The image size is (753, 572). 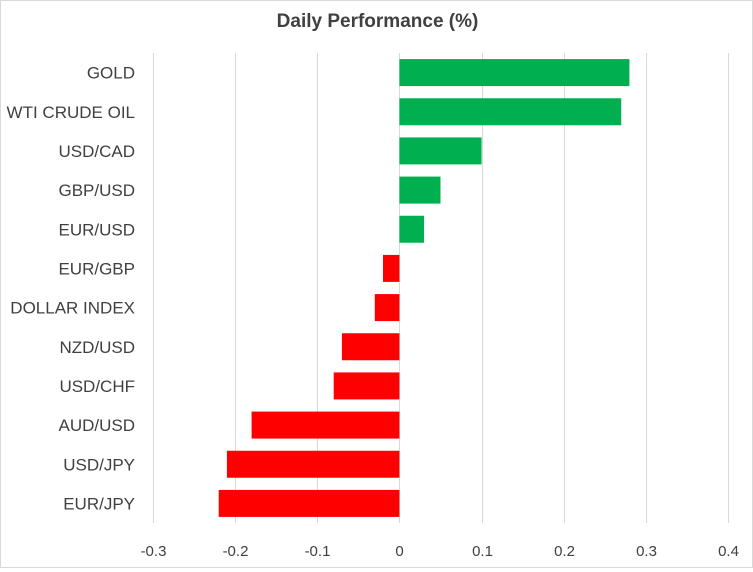 What do you see at coordinates (72, 308) in the screenshot?
I see `category-label: DOLLAR INDEX` at bounding box center [72, 308].